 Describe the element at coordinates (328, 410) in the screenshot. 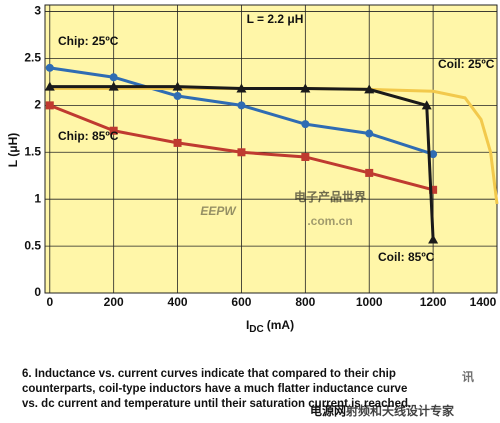

I see `watermark-site: 电源网` at that location.